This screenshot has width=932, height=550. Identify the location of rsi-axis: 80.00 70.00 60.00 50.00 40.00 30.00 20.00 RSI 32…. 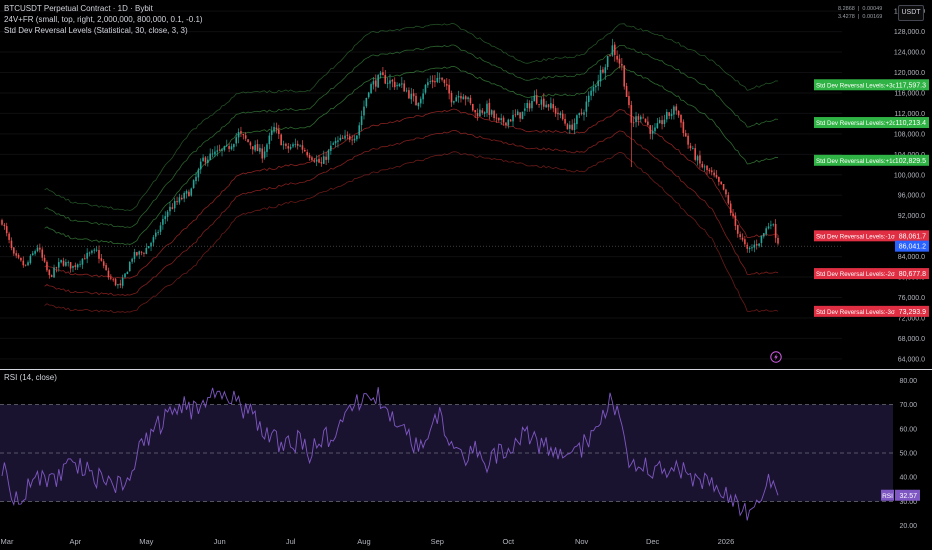
(900, 454).